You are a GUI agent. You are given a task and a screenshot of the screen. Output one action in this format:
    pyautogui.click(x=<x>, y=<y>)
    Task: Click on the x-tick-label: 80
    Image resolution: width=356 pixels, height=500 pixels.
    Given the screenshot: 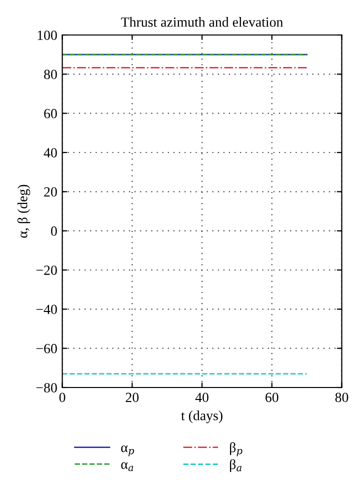 What is the action you would take?
    pyautogui.click(x=341, y=397)
    